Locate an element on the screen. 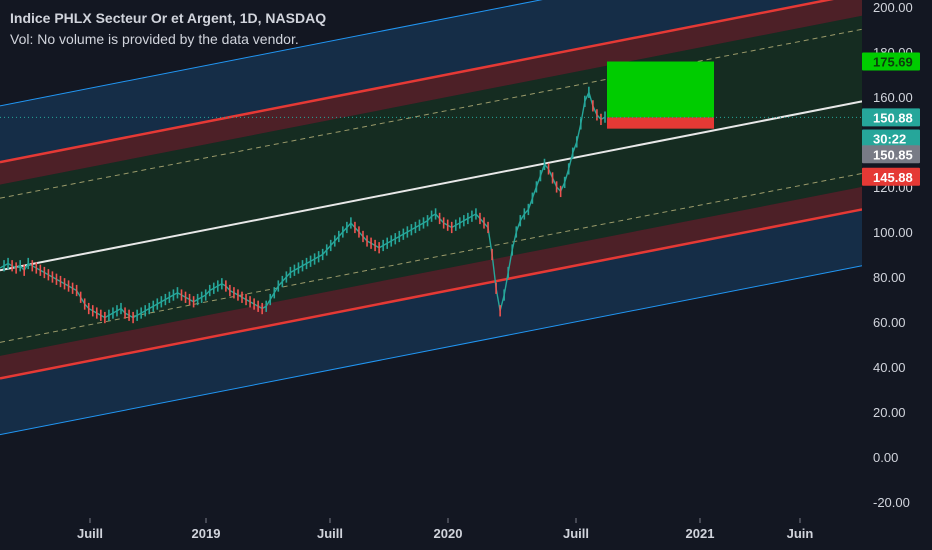 The image size is (932, 550). price-marker-label: 145.88 is located at coordinates (893, 177).